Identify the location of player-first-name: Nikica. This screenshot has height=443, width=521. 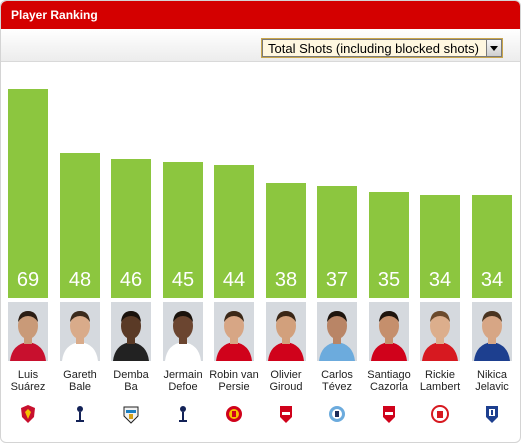
(492, 375).